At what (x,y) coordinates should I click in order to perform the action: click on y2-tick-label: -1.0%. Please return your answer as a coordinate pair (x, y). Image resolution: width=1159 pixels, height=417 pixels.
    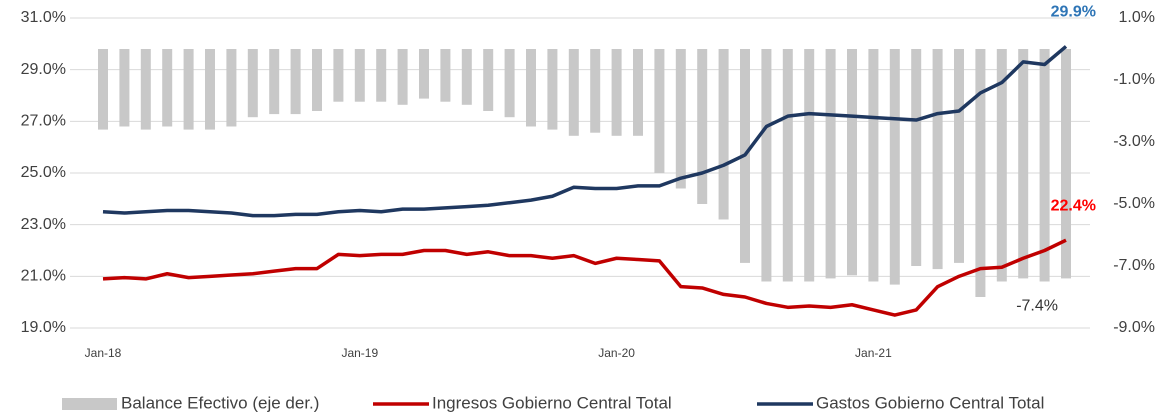
    Looking at the image, I should click on (1134, 79).